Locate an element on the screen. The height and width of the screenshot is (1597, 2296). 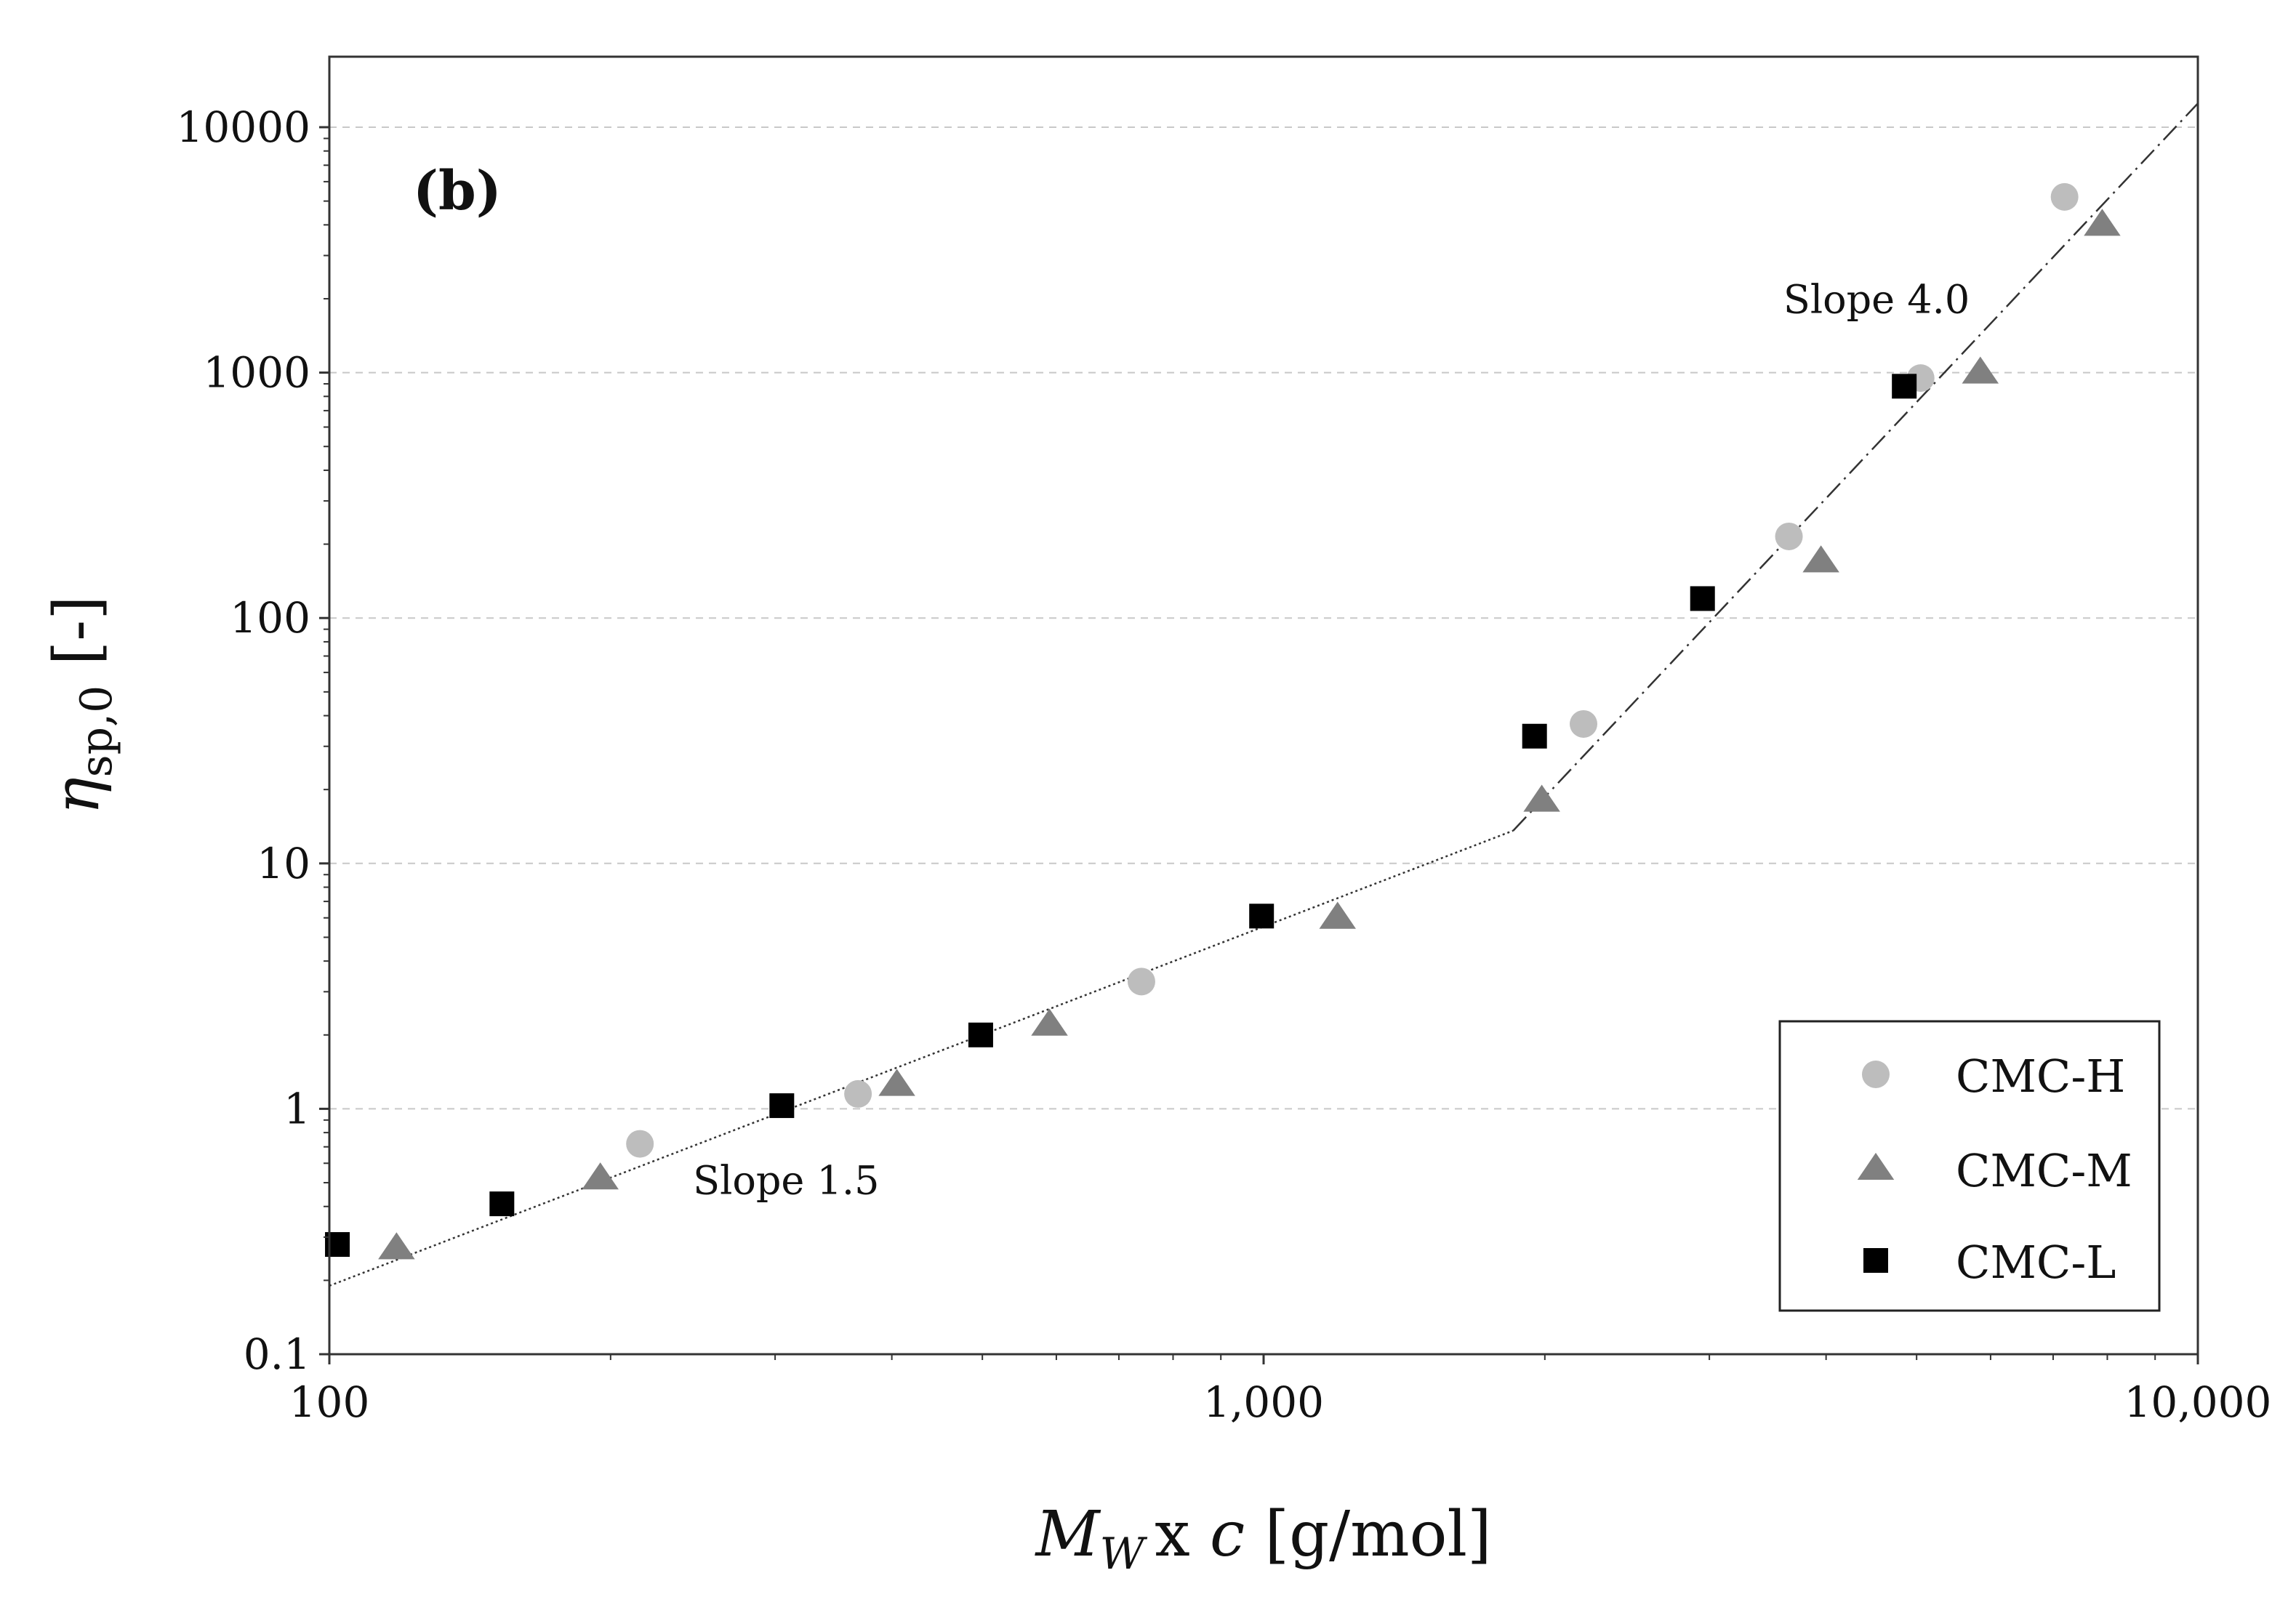
y-axis-symbol: η is located at coordinates (77, 796).